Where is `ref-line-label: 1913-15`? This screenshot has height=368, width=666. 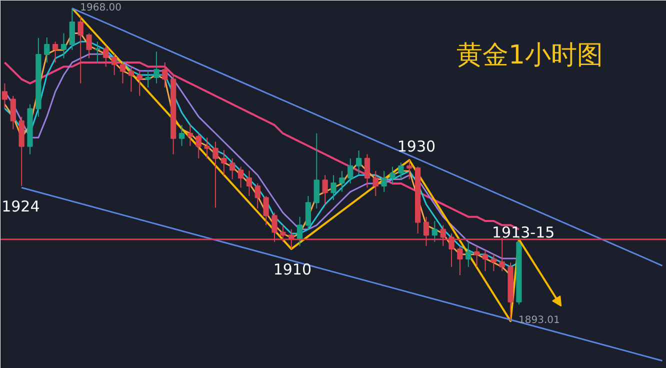 ref-line-label: 1913-15 is located at coordinates (523, 232).